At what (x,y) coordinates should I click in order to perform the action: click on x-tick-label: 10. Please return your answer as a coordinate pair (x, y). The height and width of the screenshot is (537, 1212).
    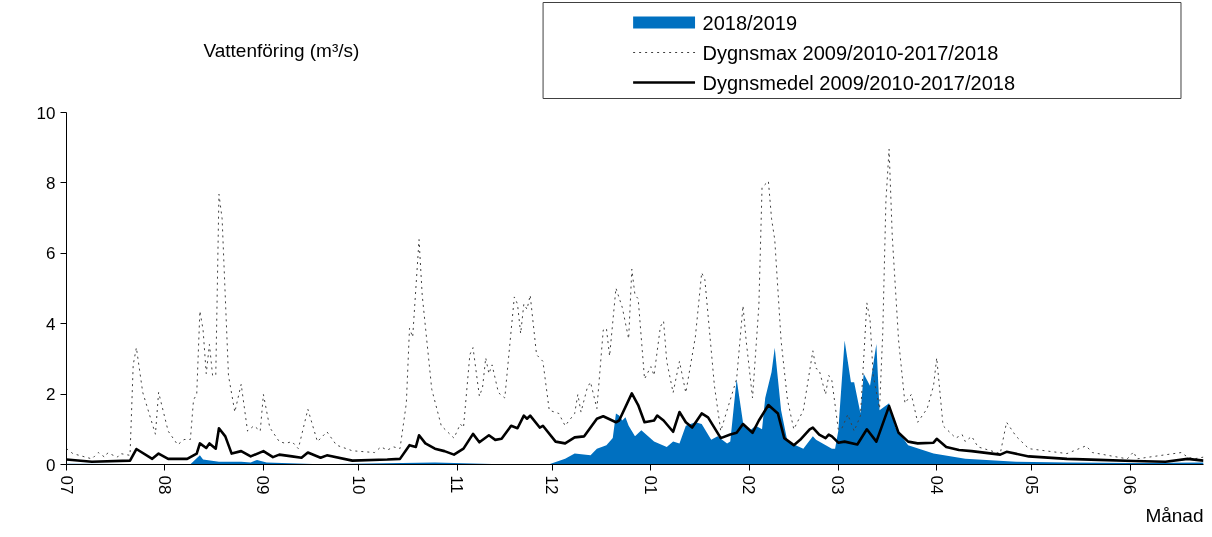
    Looking at the image, I should click on (358, 485).